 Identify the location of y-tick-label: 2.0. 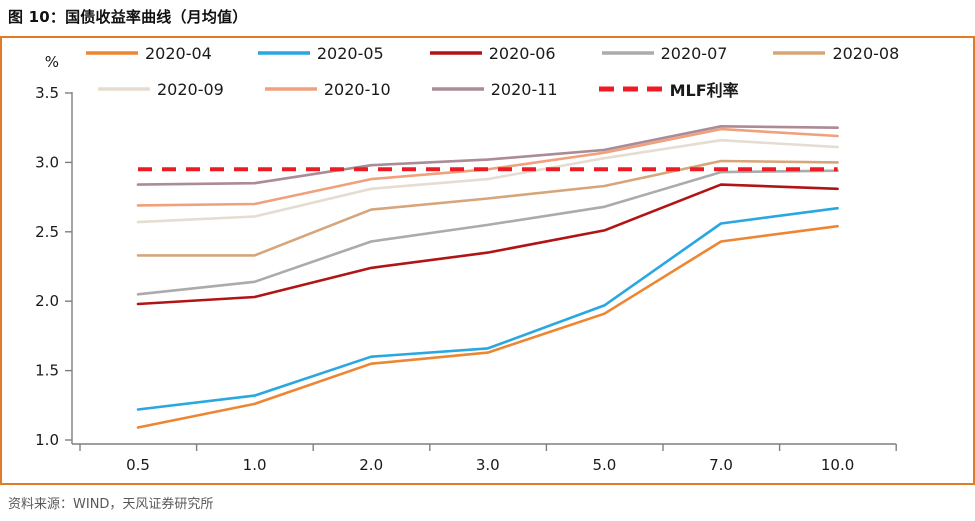
(47, 301).